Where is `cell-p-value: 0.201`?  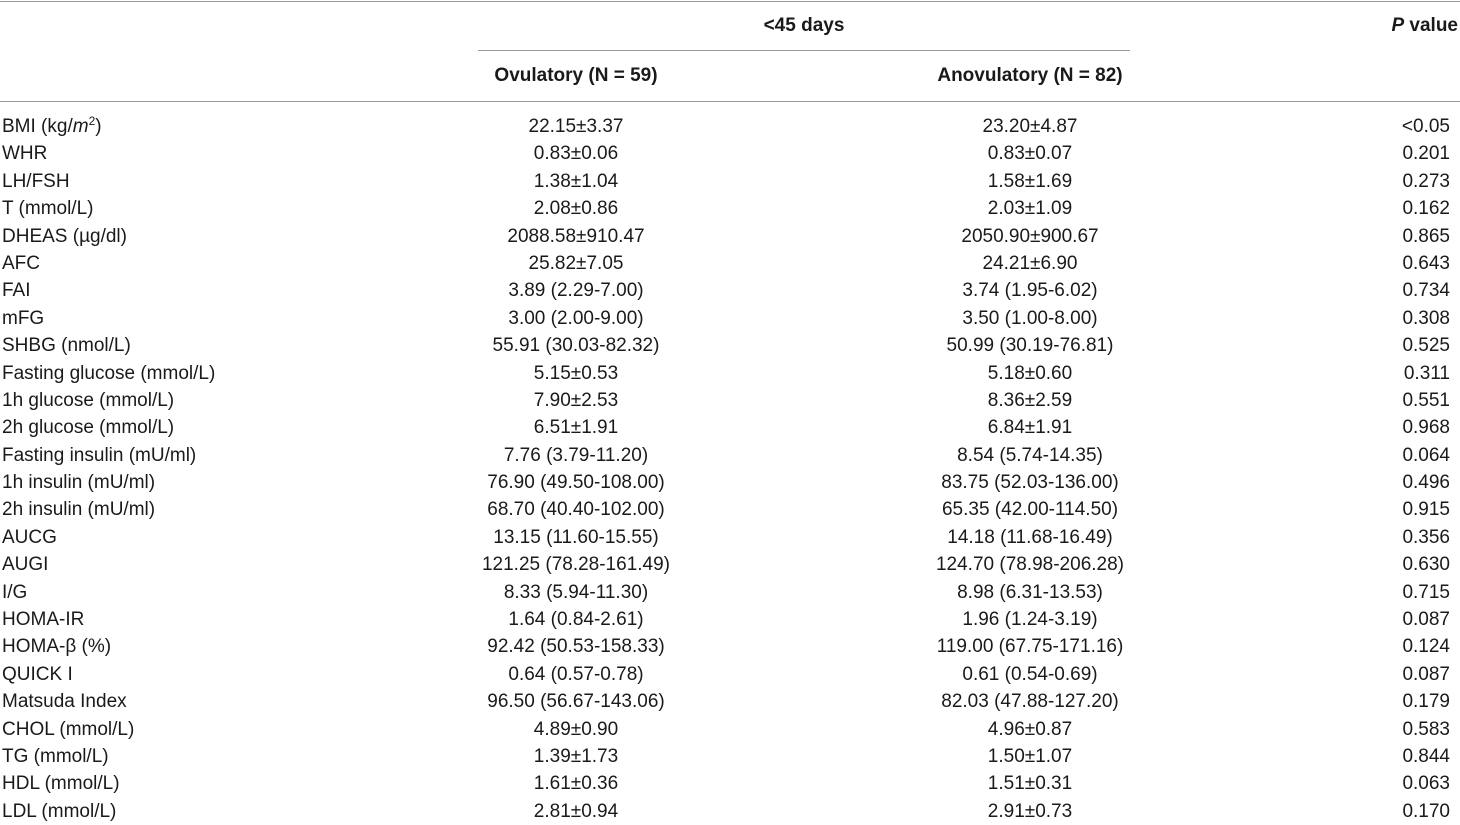 cell-p-value: 0.201 is located at coordinates (1426, 154).